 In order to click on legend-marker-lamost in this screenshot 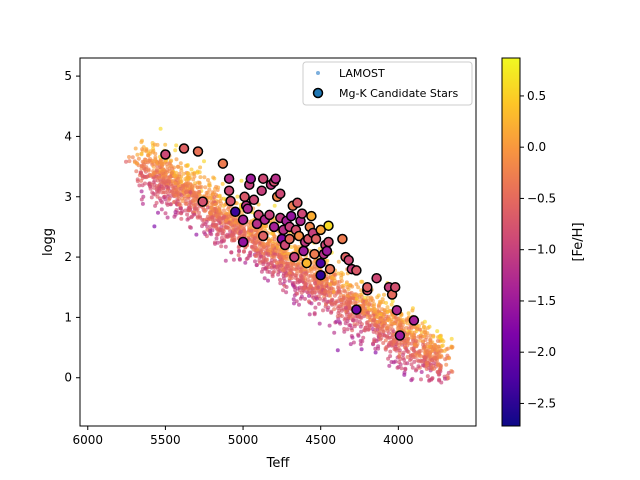, I will do `click(318, 73)`.